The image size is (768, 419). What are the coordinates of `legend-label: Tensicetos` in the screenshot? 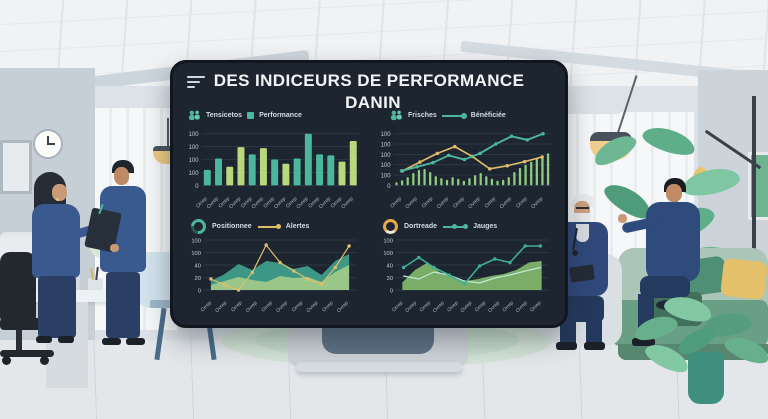 It's located at (224, 115).